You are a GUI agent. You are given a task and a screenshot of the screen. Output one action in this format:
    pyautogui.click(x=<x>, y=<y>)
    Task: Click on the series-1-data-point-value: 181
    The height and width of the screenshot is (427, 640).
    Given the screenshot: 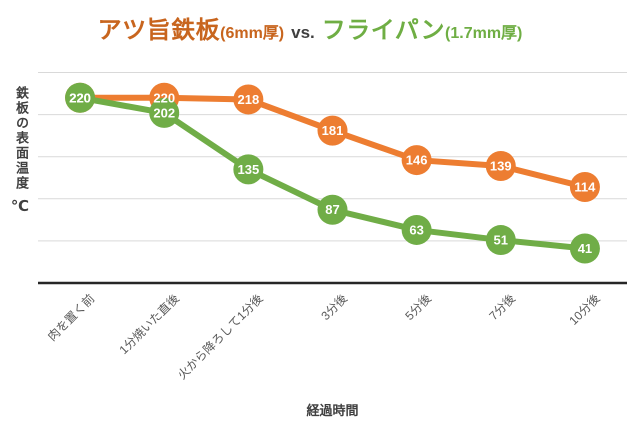 What is the action you would take?
    pyautogui.click(x=333, y=130)
    